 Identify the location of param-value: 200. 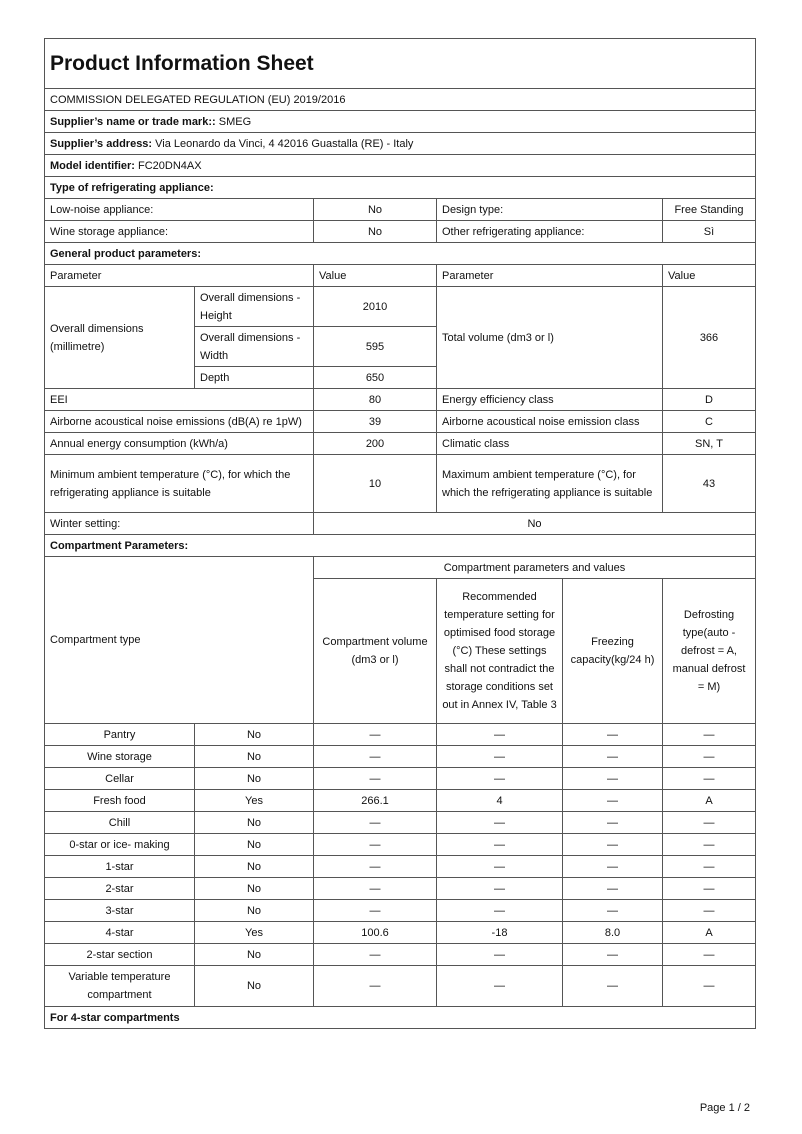
(375, 443).